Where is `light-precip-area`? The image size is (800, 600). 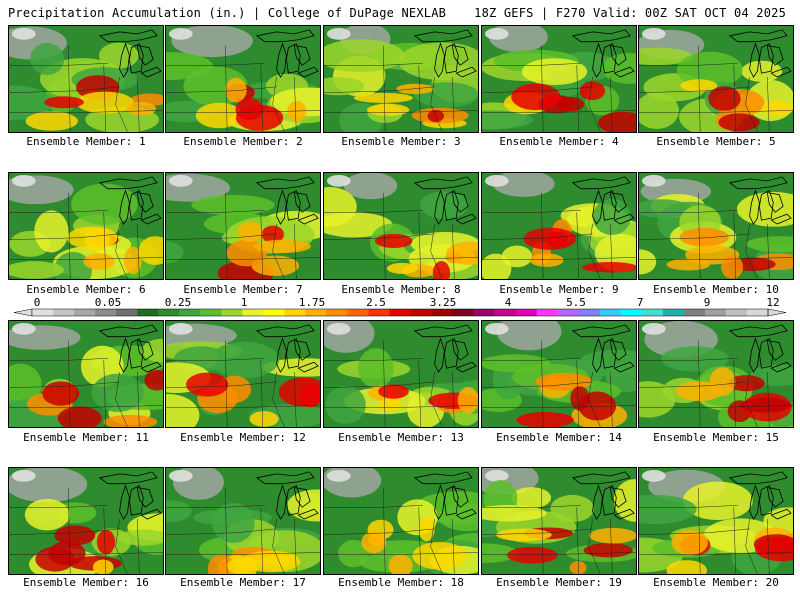 light-precip-area is located at coordinates (523, 185).